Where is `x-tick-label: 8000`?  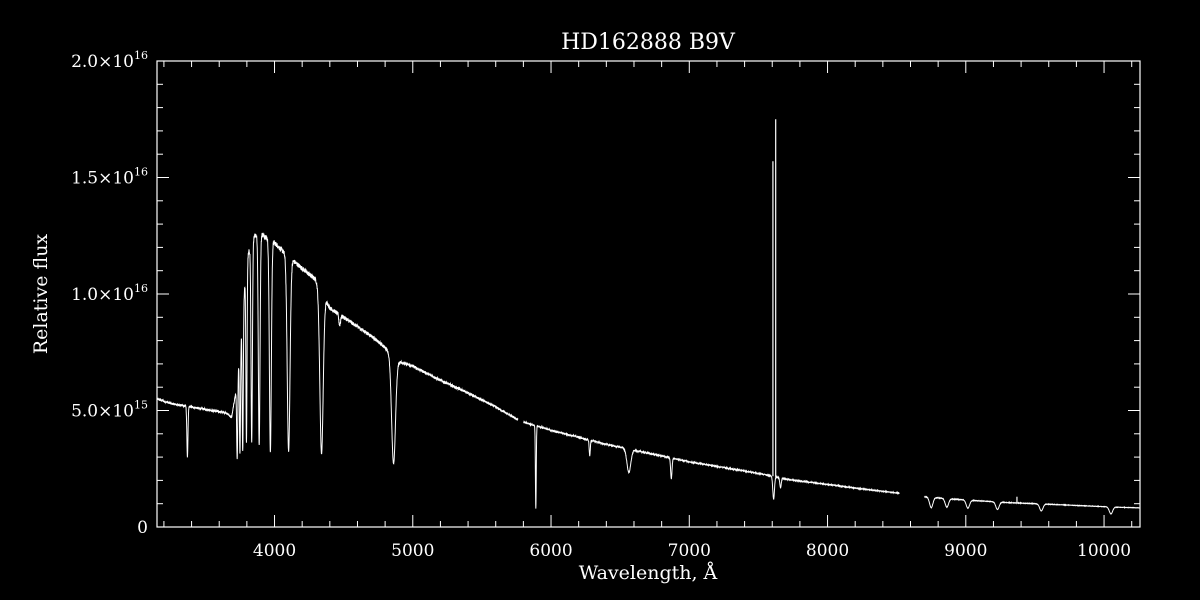
x-tick-label: 8000 is located at coordinates (827, 551).